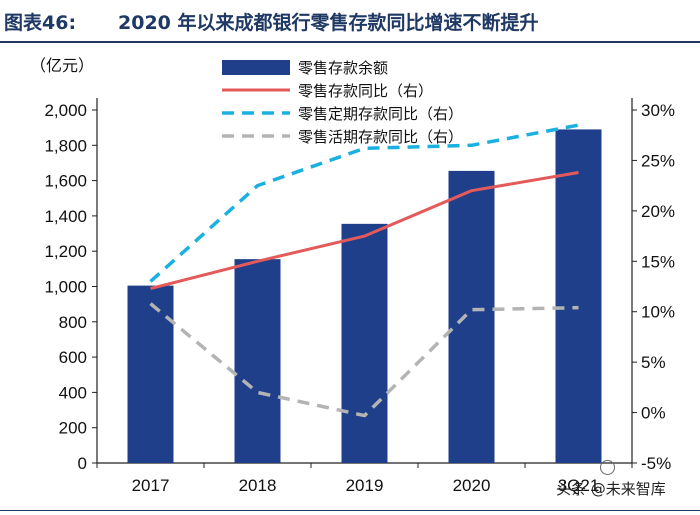 Image resolution: width=700 pixels, height=515 pixels. Describe the element at coordinates (73, 392) in the screenshot. I see `left-tick-label: 400` at that location.